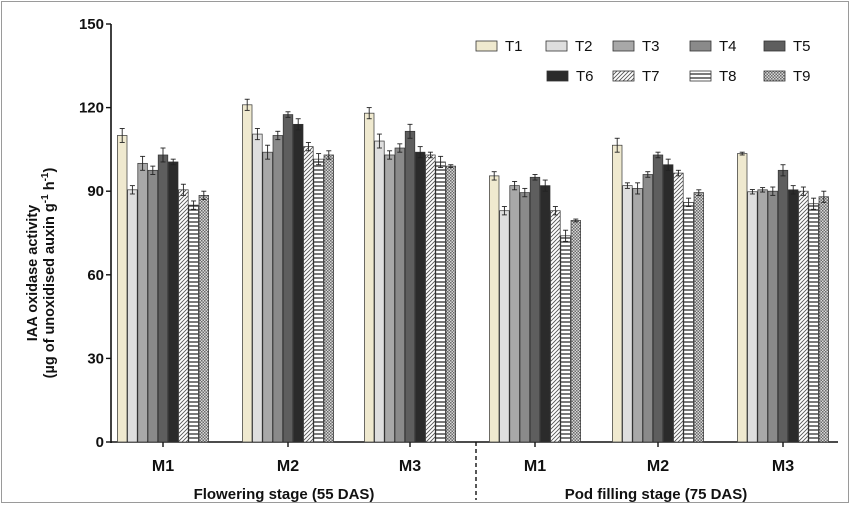 The width and height of the screenshot is (852, 506). Describe the element at coordinates (585, 76) in the screenshot. I see `legend-label-t6: T6` at that location.